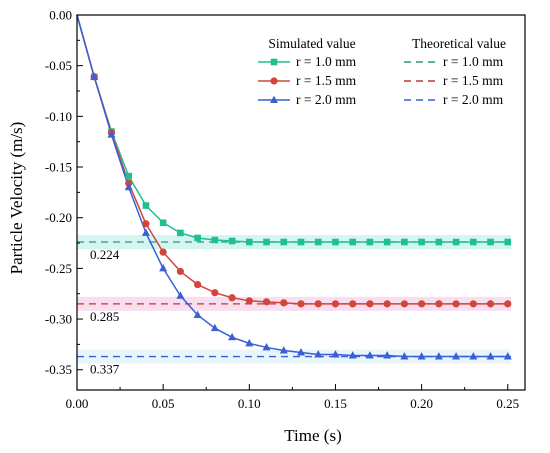  Describe the element at coordinates (58, 268) in the screenshot. I see `y-tick-label: -0.25` at that location.